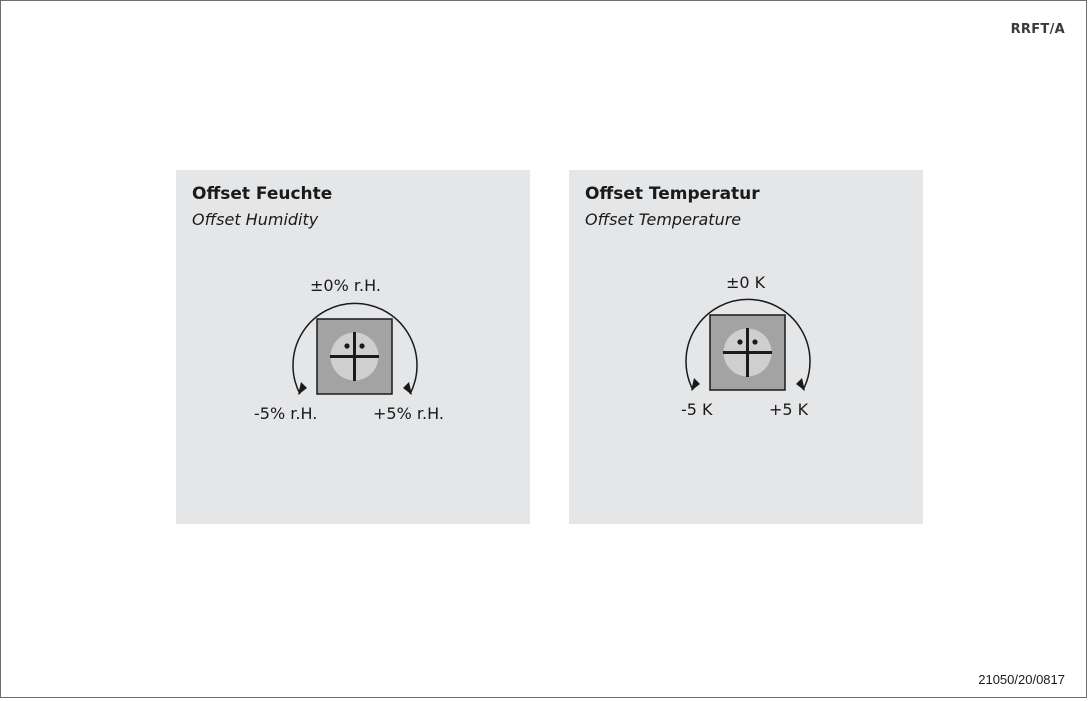 This screenshot has height=701, width=1089. What do you see at coordinates (663, 219) in the screenshot?
I see `temperature-panel-subtitle: Offset Temperature` at bounding box center [663, 219].